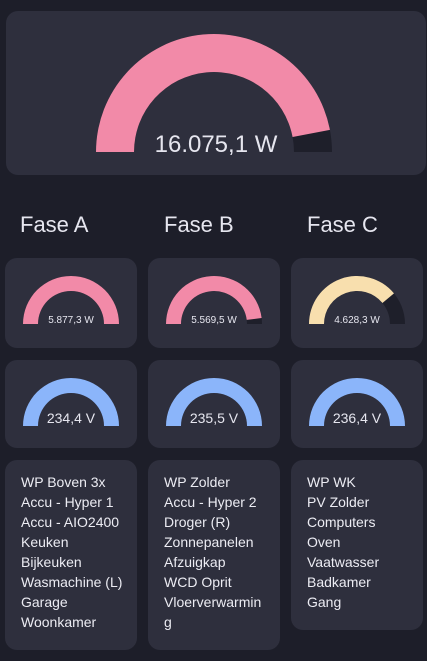 This screenshot has width=427, height=661. Describe the element at coordinates (199, 224) in the screenshot. I see `phase-b-title: Fase B` at that location.